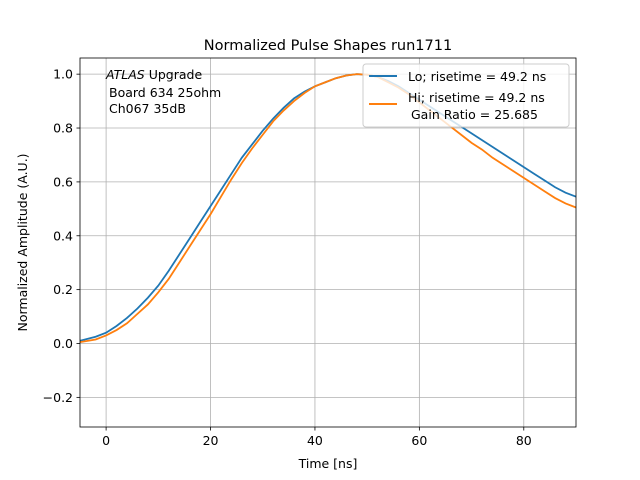  I want to click on atlas-annotation: ATLAS Upgrade Board 634 25ohm Ch067 35dB, so click(163, 91).